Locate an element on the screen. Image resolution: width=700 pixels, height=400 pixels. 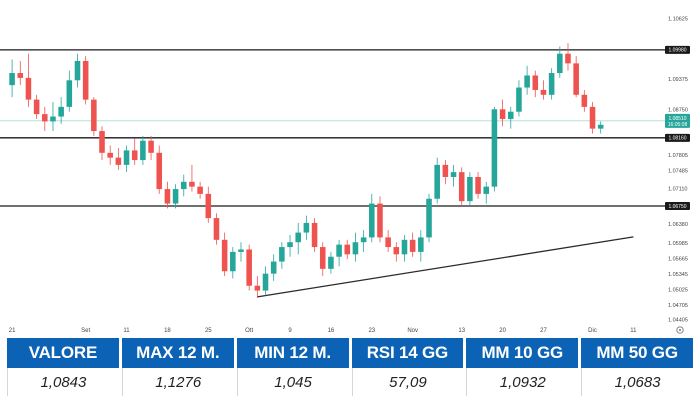
stat-value-min-12m: 1,045 is located at coordinates (292, 382).